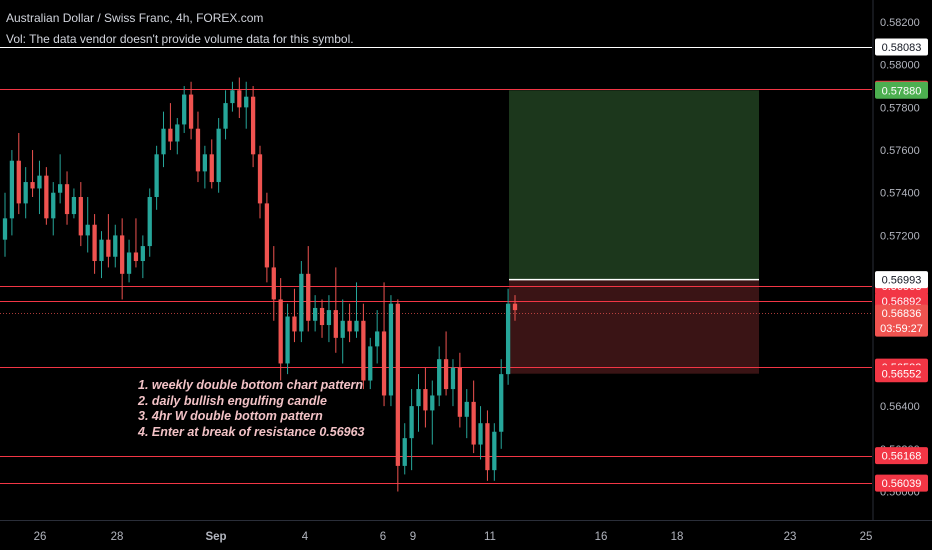 This screenshot has height=550, width=932. I want to click on entry-badge-label: 0.56993, so click(902, 281).